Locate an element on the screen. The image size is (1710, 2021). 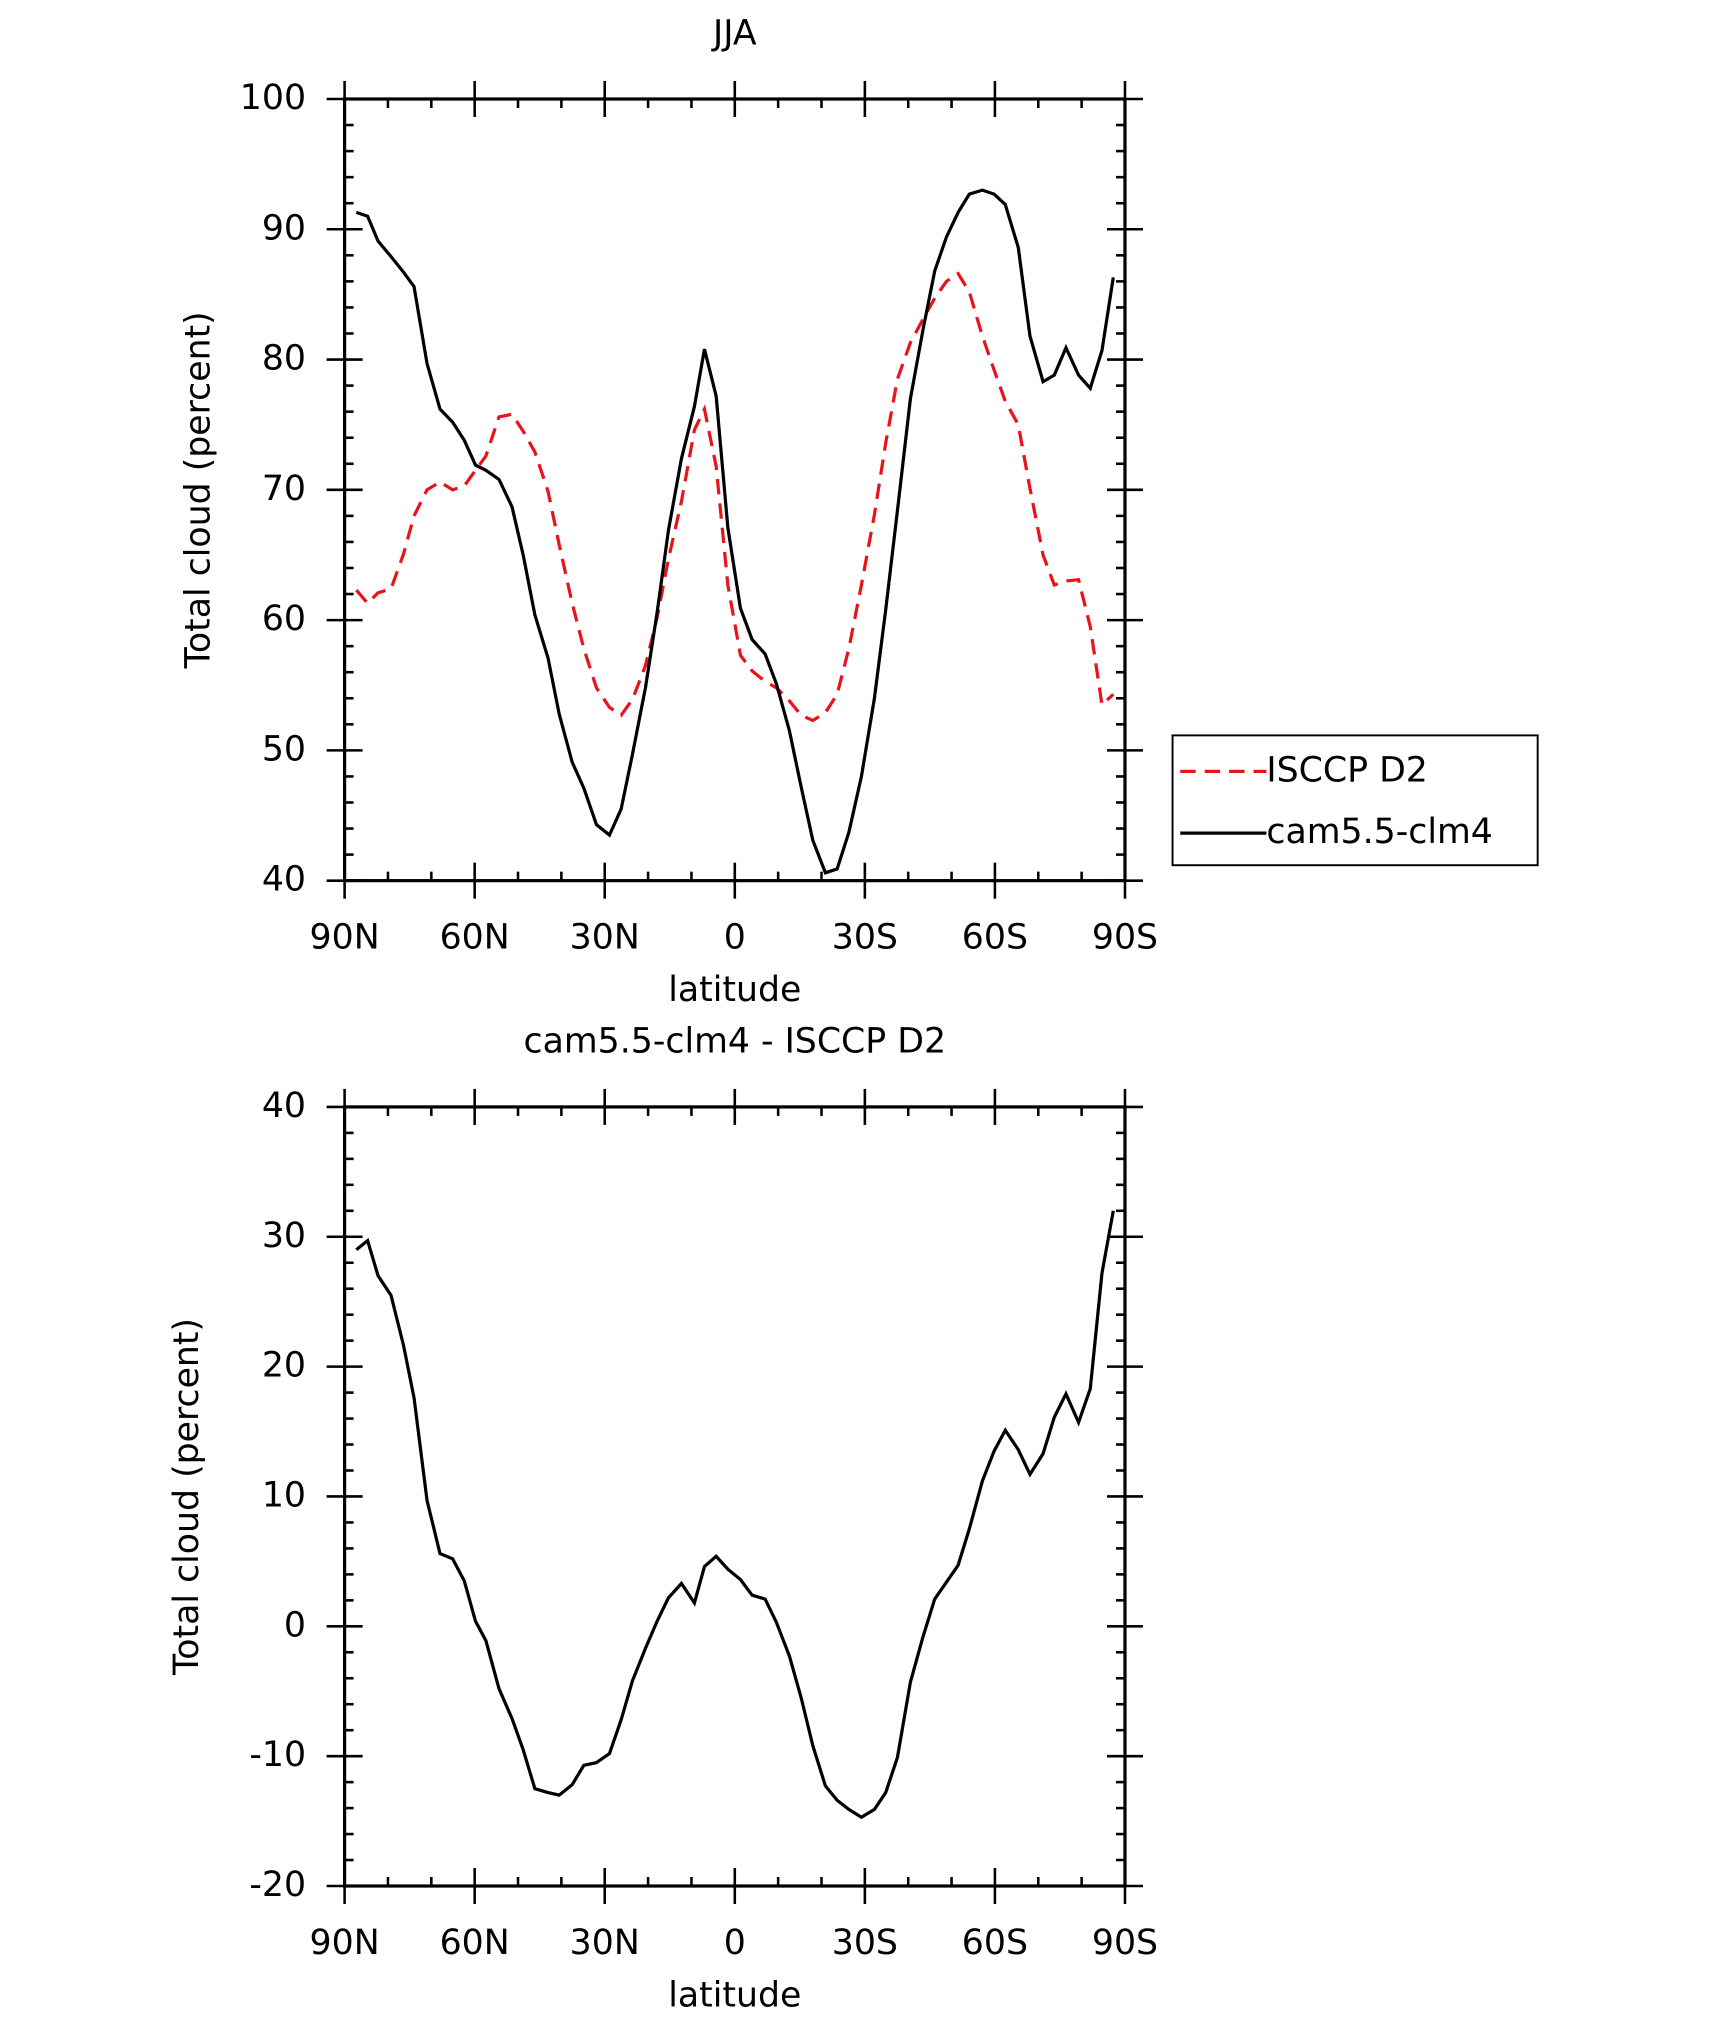
y-tick-label: 30 is located at coordinates (284, 1236).